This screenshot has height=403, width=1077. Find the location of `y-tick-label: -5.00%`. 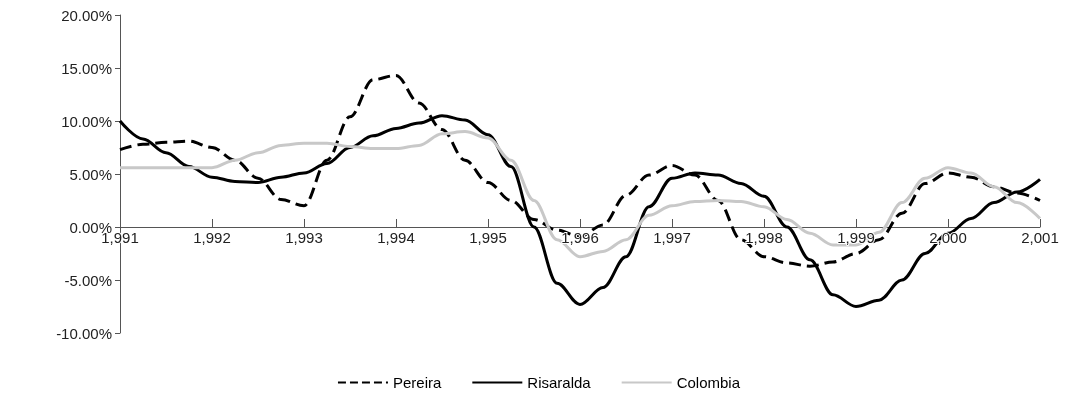

y-tick-label: -5.00% is located at coordinates (88, 280).